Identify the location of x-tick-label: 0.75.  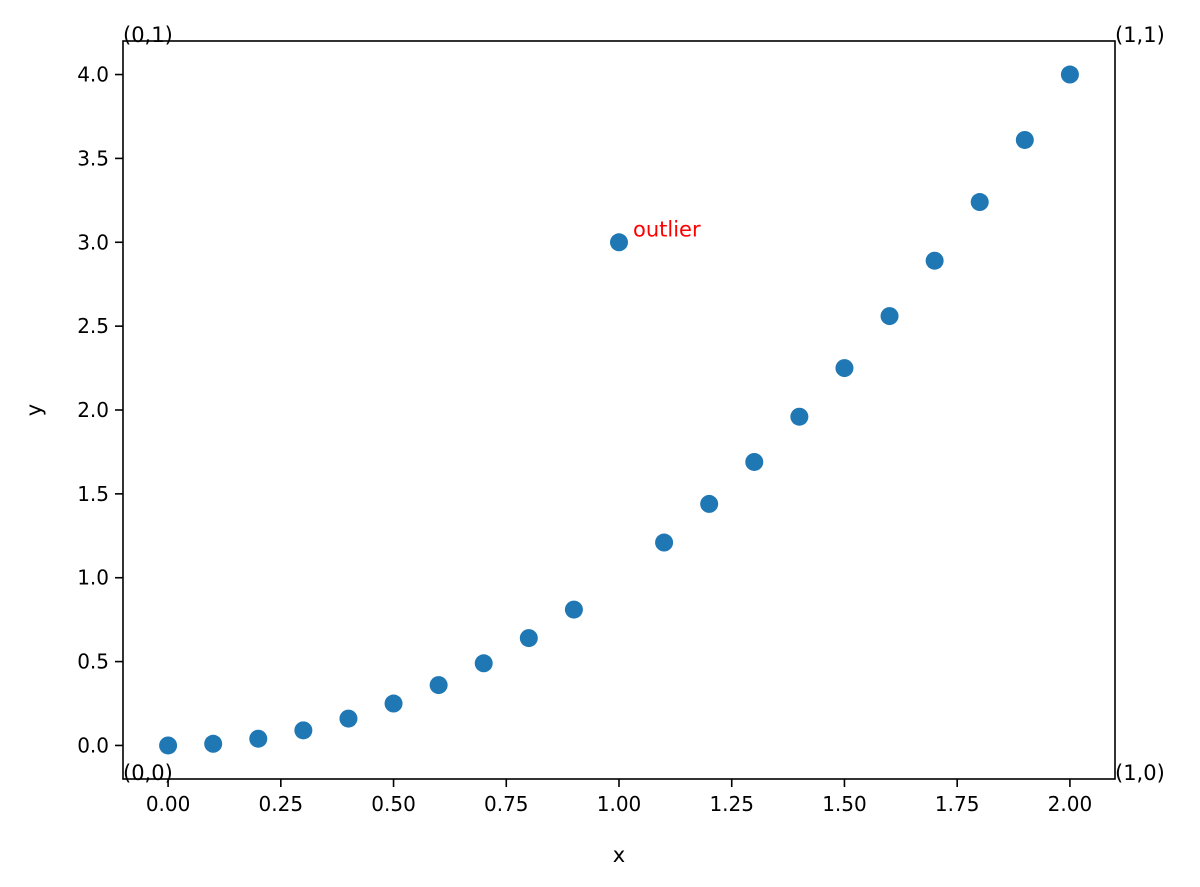
(506, 804).